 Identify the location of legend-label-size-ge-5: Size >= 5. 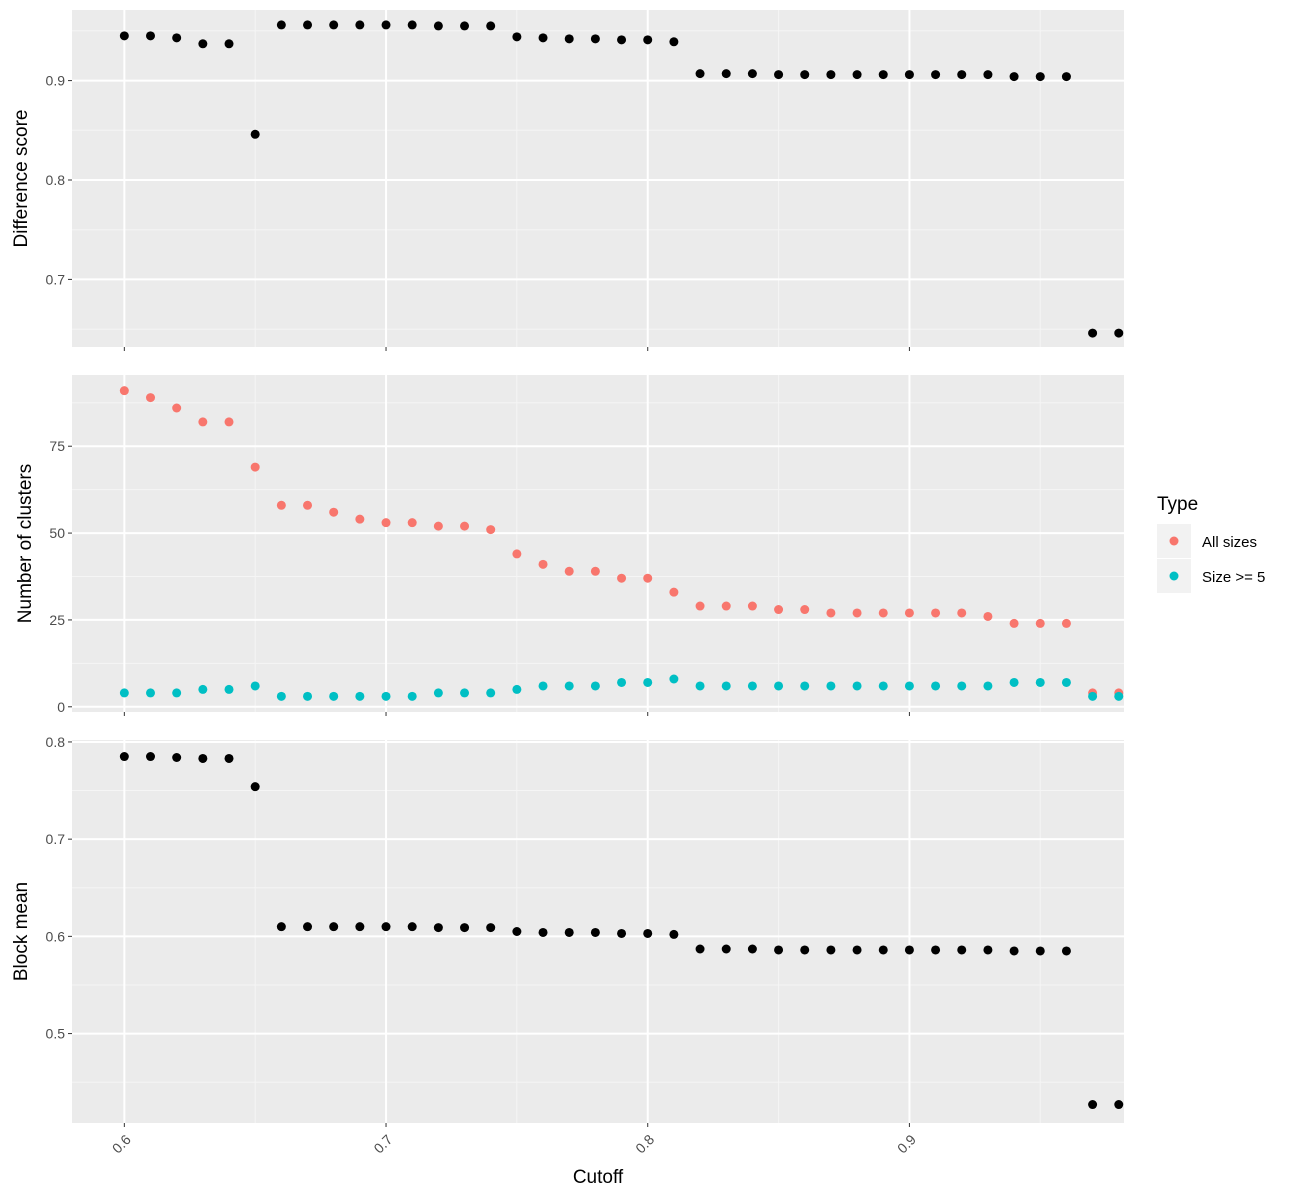
(1233, 577).